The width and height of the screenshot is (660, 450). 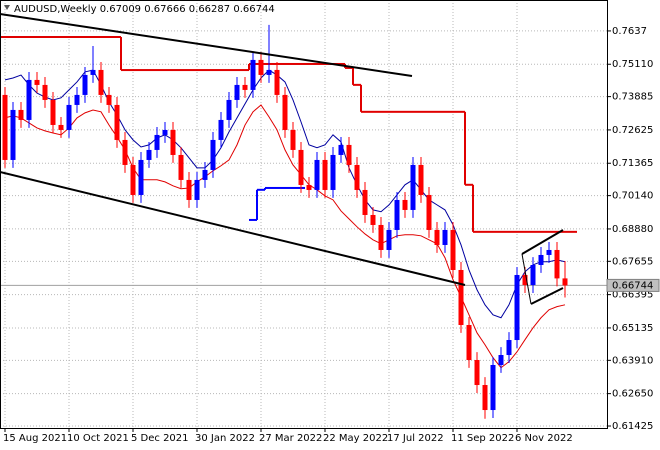 What do you see at coordinates (632, 64) in the screenshot?
I see `y-tick-label: 0.75110` at bounding box center [632, 64].